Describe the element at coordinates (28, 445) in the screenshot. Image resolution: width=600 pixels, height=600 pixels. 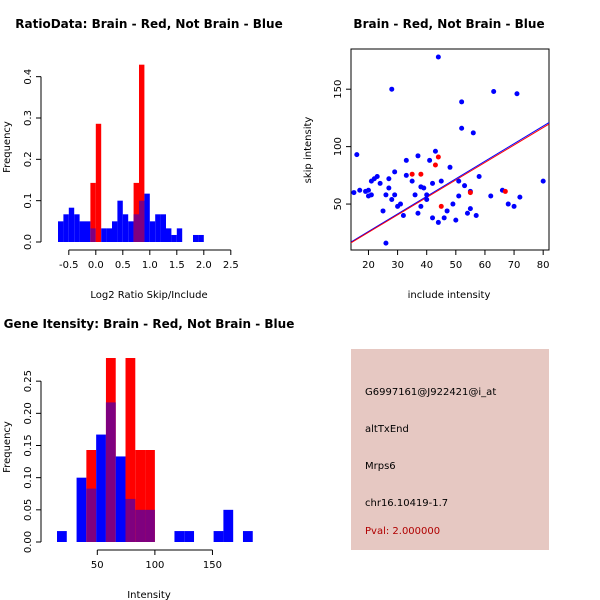
I see `y-tick-label: 0.15` at that location.